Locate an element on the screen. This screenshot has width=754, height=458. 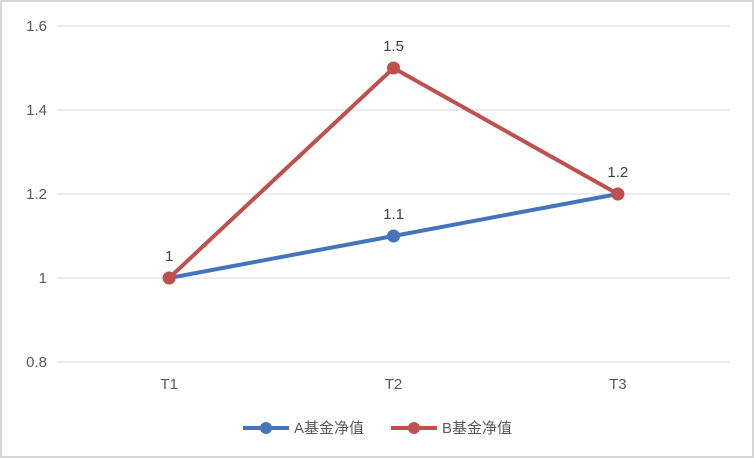
y-axis-tick-label: 1 is located at coordinates (43, 278).